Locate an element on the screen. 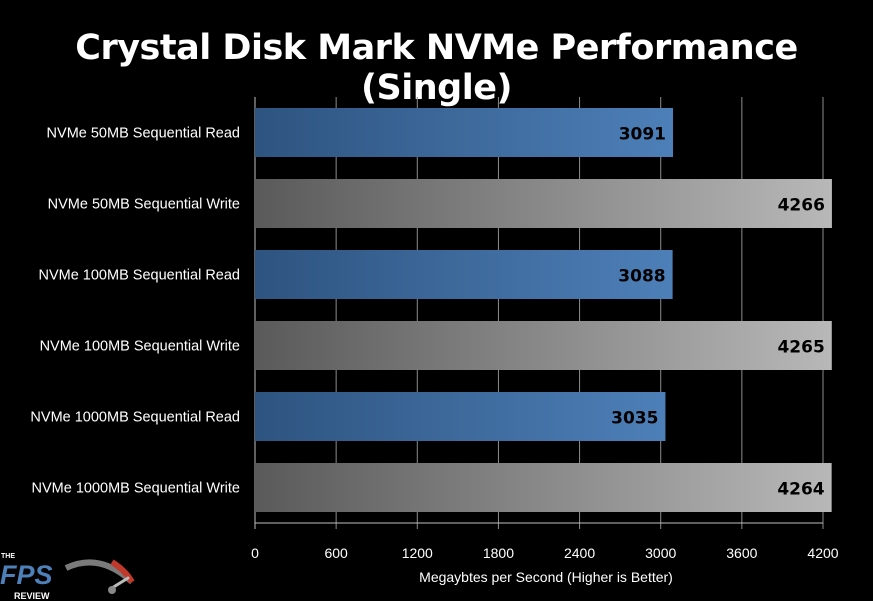 Image resolution: width=873 pixels, height=601 pixels. x-tick-labels: 0 600 1200 1800 2400 3000 3600 4200 is located at coordinates (545, 553).